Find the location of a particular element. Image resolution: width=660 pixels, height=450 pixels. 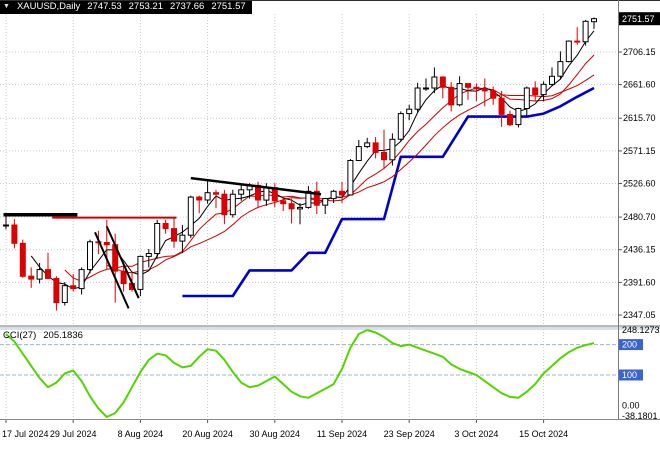

ohlc-open-value: 2747.53 is located at coordinates (104, 6).